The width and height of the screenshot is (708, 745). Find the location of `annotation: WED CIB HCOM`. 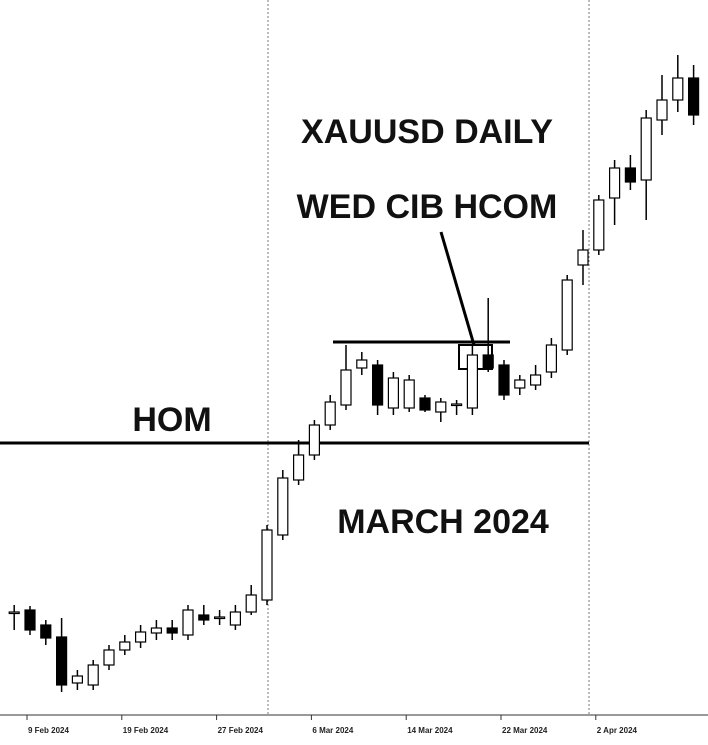

annotation: WED CIB HCOM is located at coordinates (427, 207).